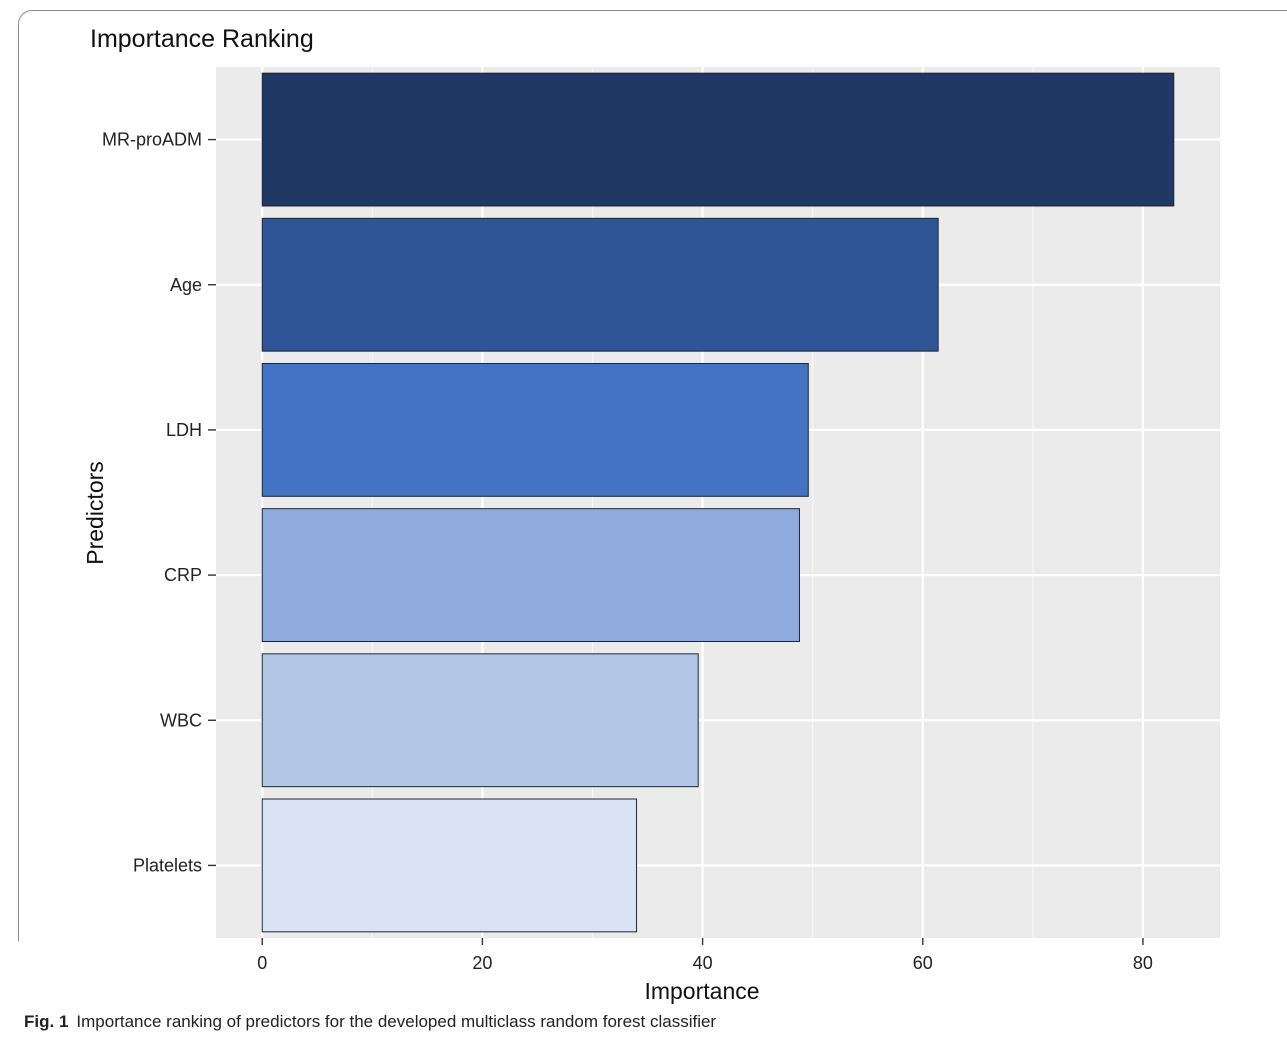 The image size is (1287, 1041). What do you see at coordinates (46, 1021) in the screenshot?
I see `caption-label: Fig. 1` at bounding box center [46, 1021].